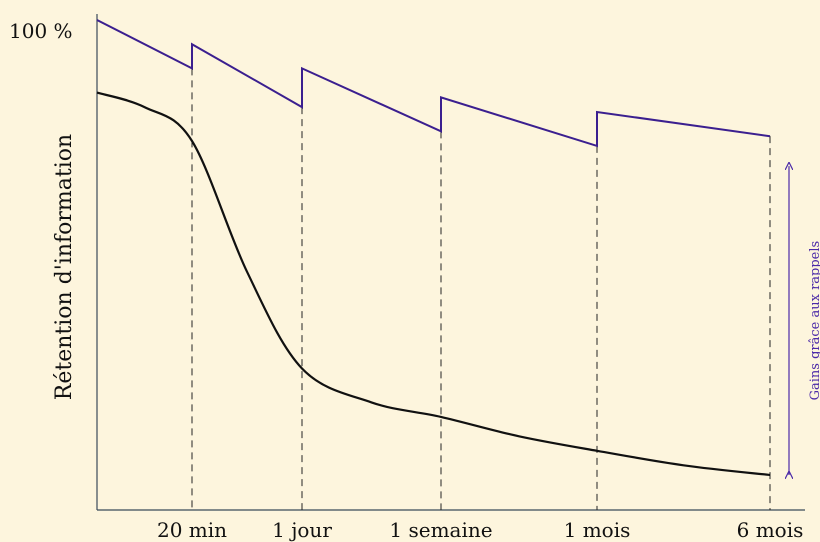 The width and height of the screenshot is (820, 542). I want to click on y-axis-label: Rétention d'information, so click(64, 267).